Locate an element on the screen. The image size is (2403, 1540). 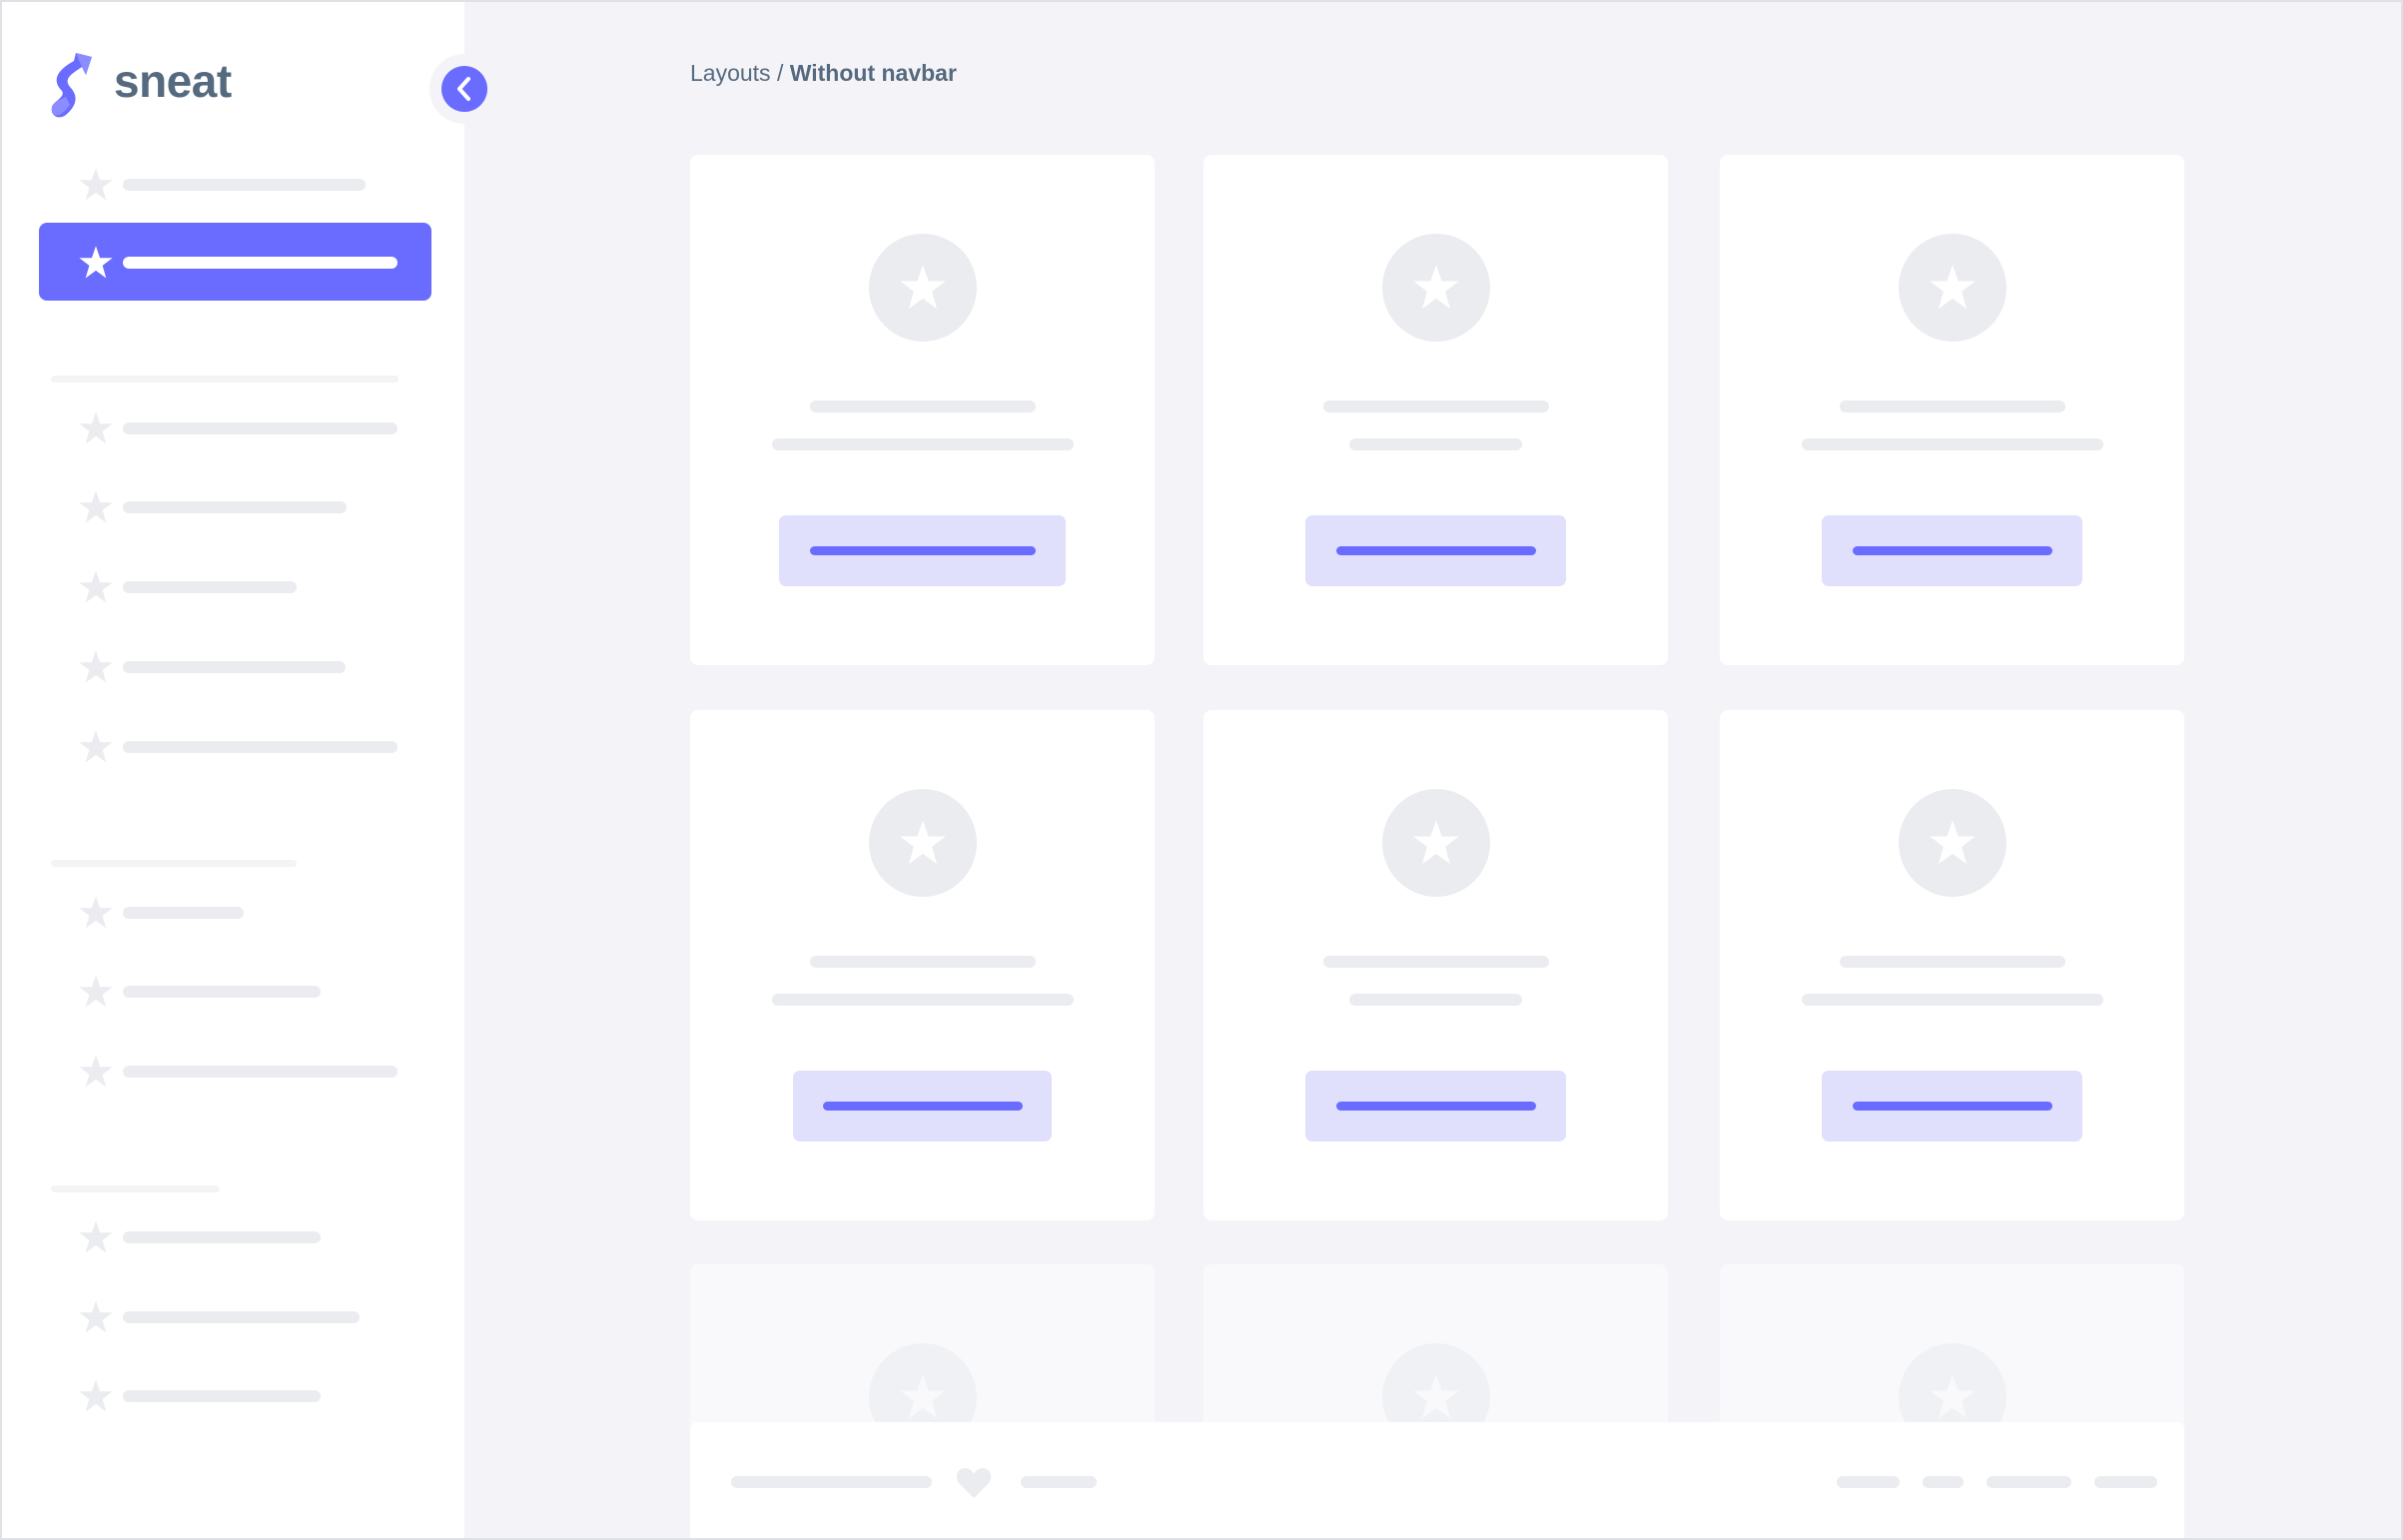
footer-copyright-placeholder is located at coordinates (831, 1482).